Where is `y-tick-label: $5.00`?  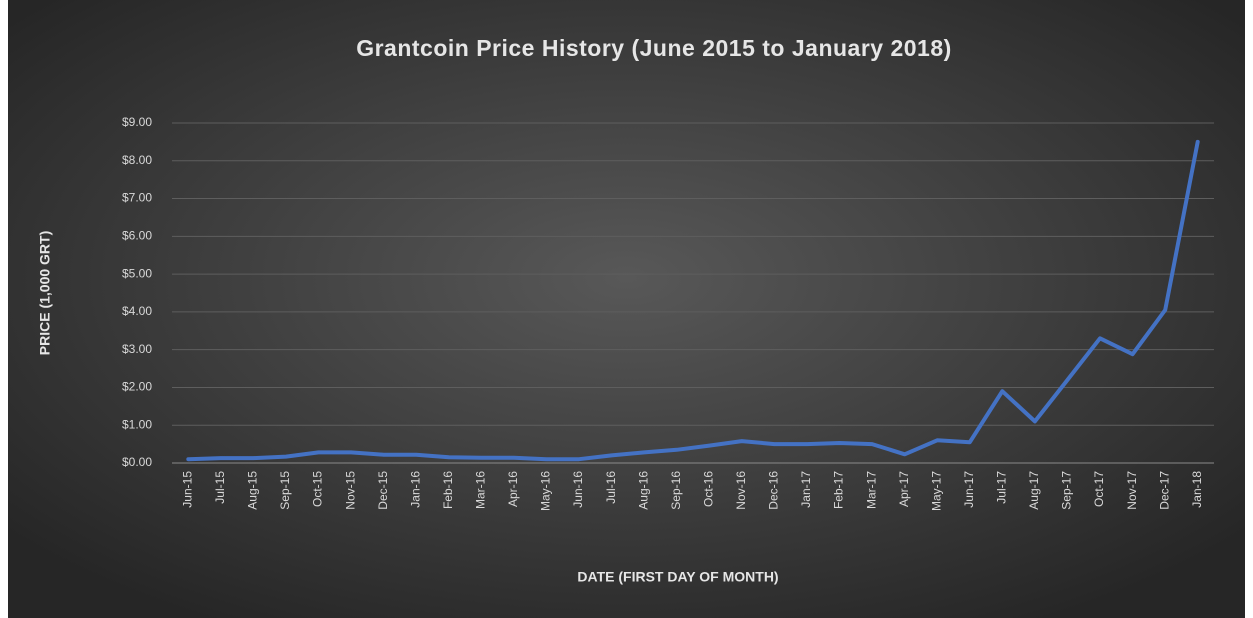
y-tick-label: $5.00 is located at coordinates (137, 273).